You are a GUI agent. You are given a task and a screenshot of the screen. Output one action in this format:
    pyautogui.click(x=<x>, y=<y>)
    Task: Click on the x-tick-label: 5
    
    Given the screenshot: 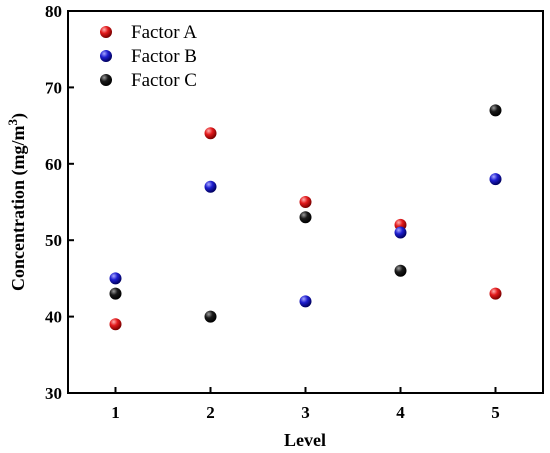 What is the action you would take?
    pyautogui.click(x=495, y=412)
    